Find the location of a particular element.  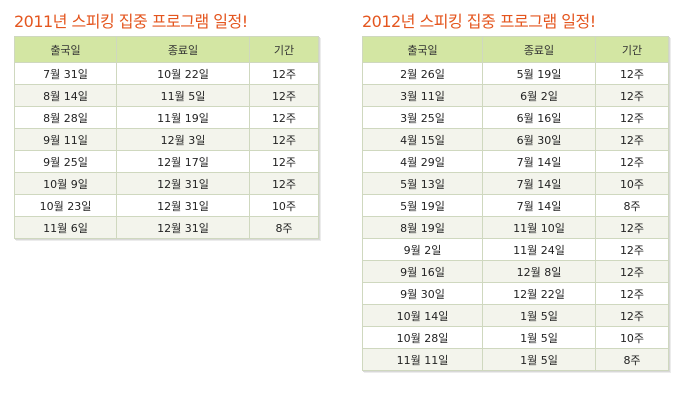

end-date: 6월 30일 is located at coordinates (539, 139).